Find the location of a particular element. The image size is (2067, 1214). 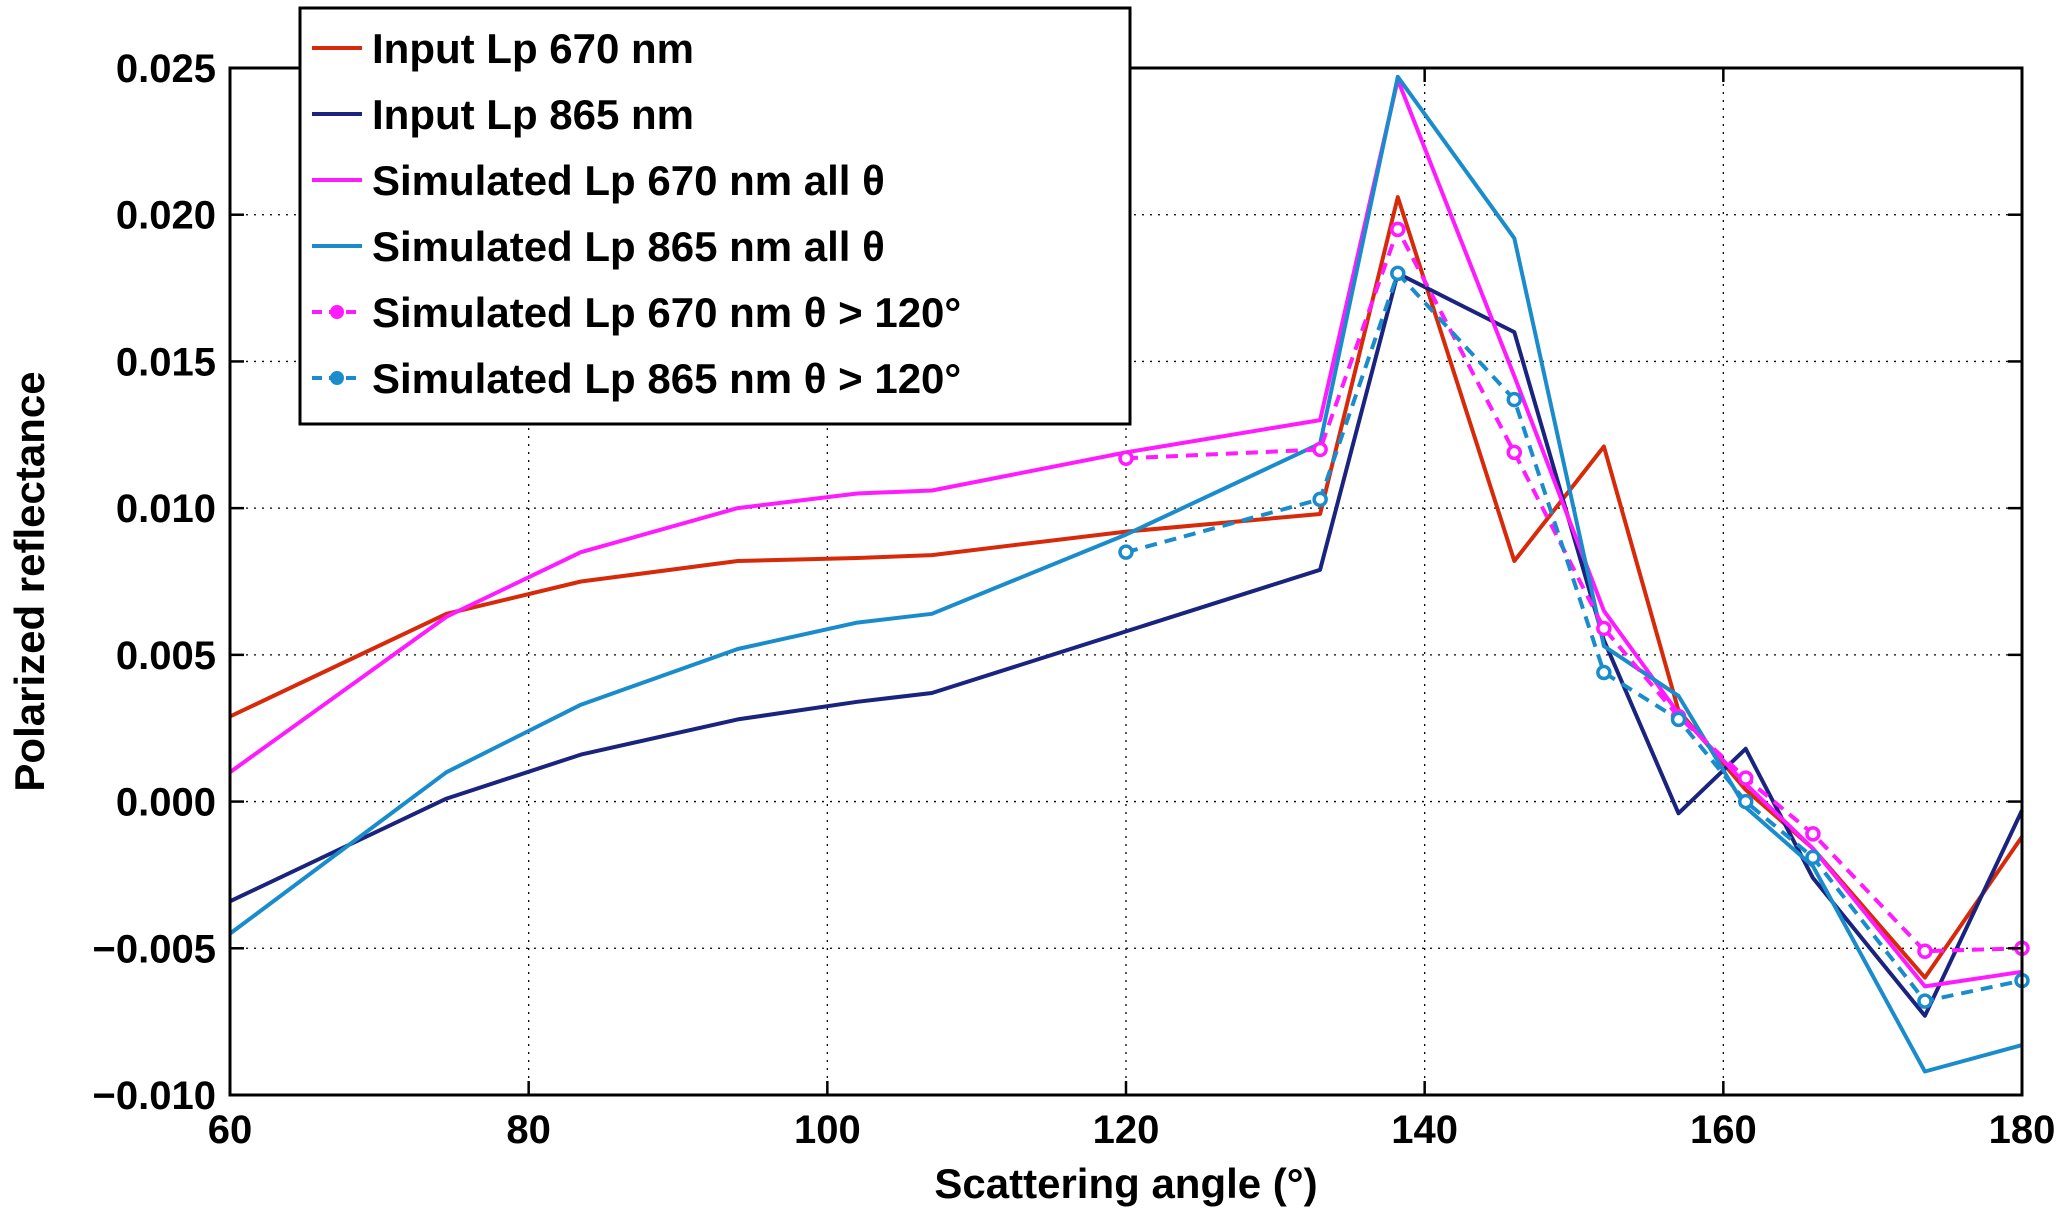

x-tick-label: 100 is located at coordinates (827, 1130).